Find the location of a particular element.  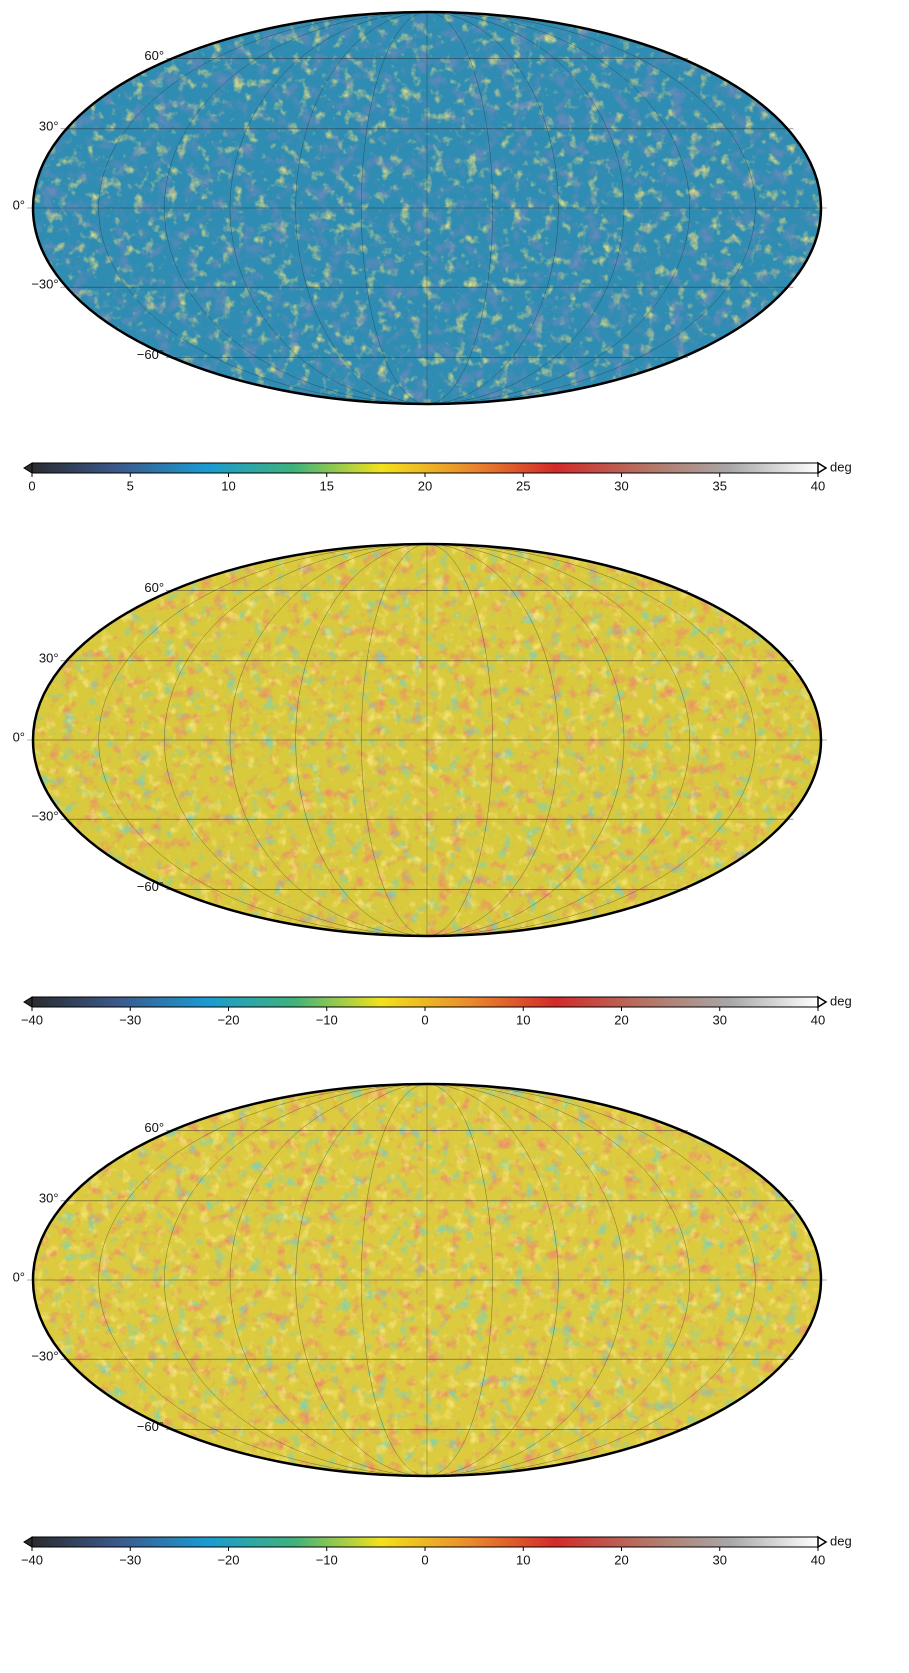

colorbar-tick-label: 35 is located at coordinates (720, 485).